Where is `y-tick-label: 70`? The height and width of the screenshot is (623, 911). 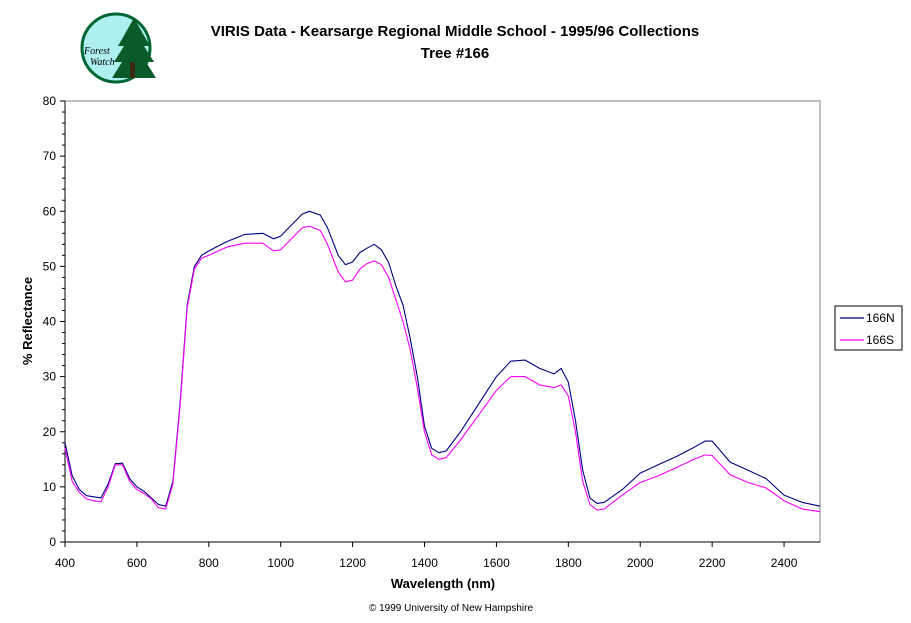
y-tick-label: 70 is located at coordinates (50, 156).